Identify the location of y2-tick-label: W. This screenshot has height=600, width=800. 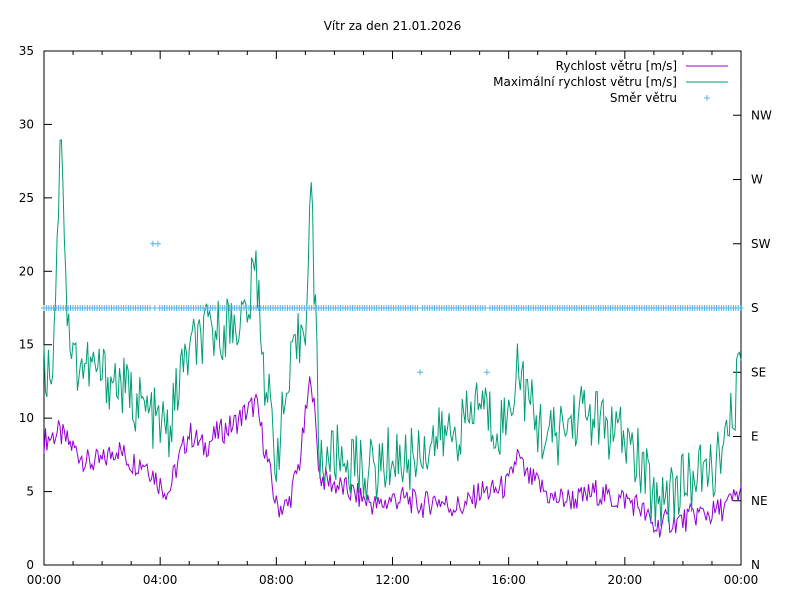
(757, 180).